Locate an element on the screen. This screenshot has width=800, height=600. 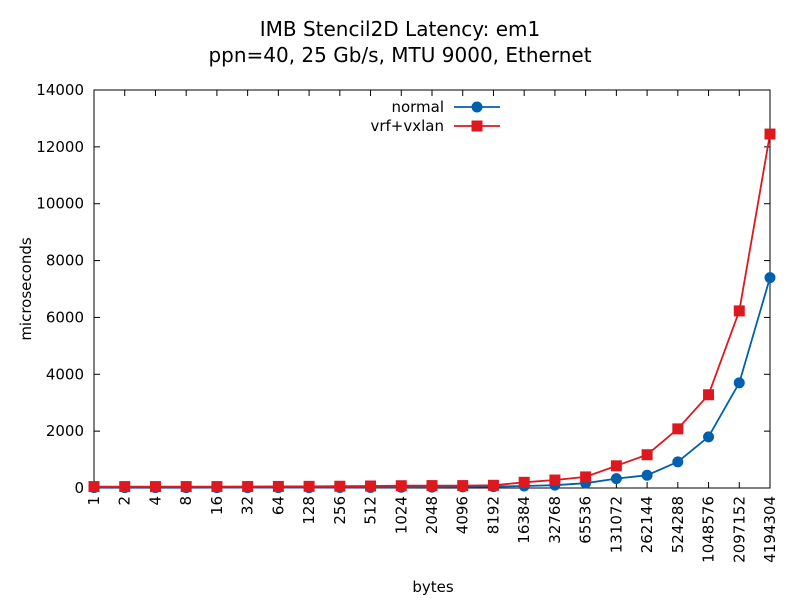
x-tick-label: 1024 is located at coordinates (401, 515).